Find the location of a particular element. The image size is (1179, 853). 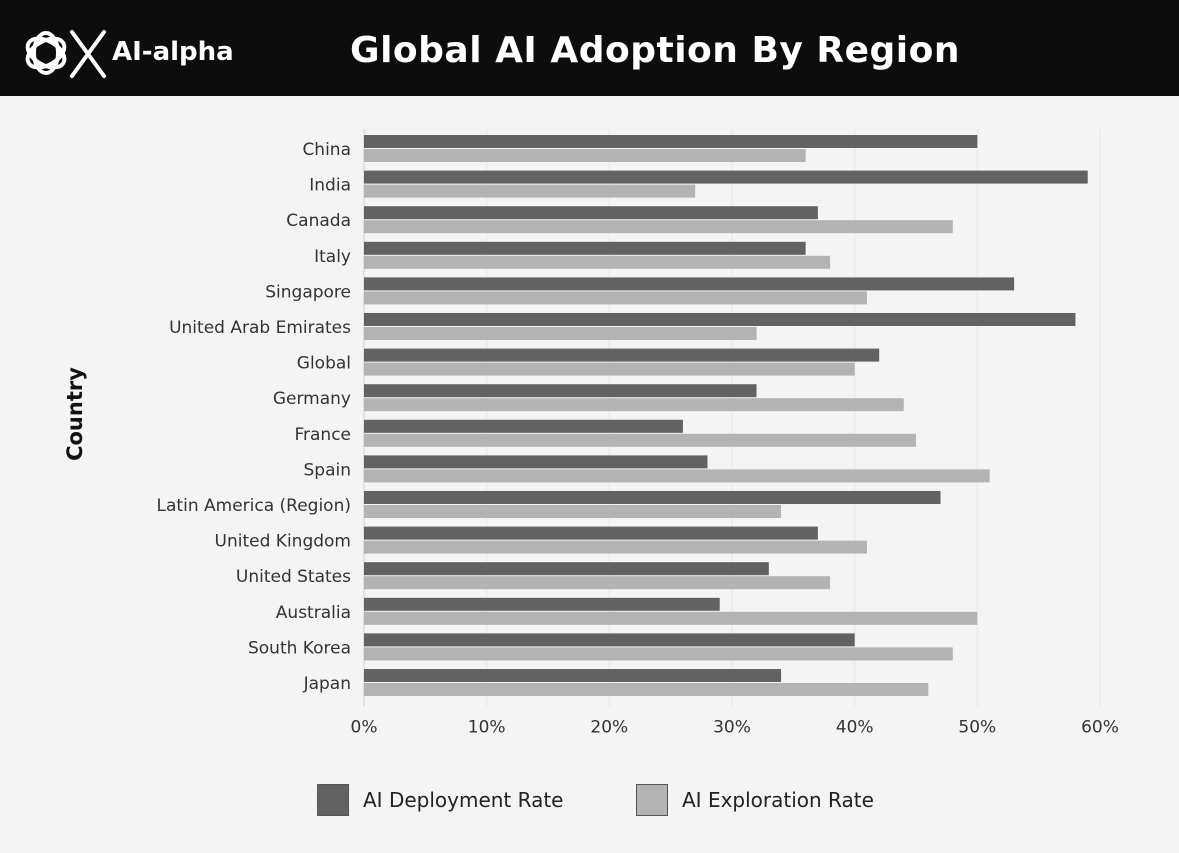

legend-swatch-exploration is located at coordinates (652, 800).